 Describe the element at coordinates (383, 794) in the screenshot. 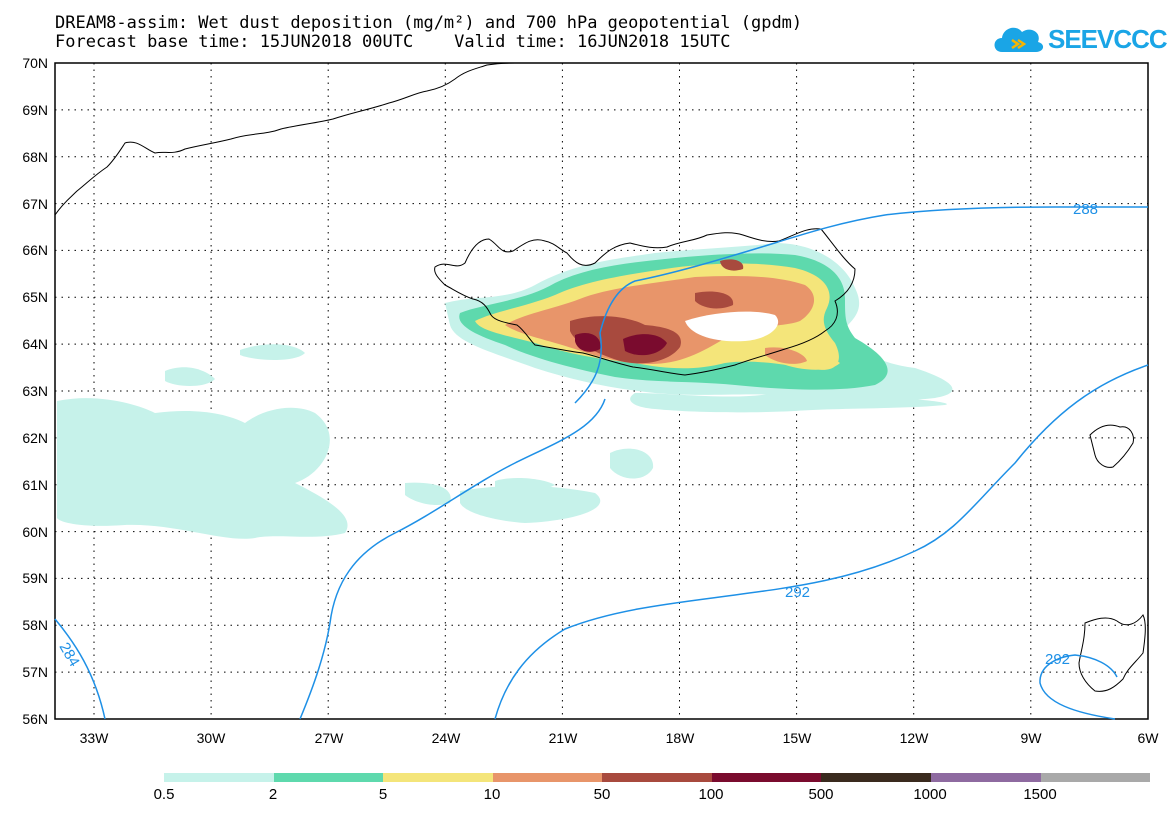

I see `legend-label: 5` at that location.